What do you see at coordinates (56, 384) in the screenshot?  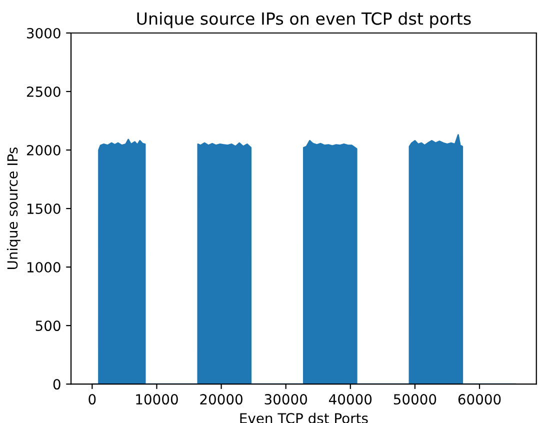 I see `y-tick-label: 0` at bounding box center [56, 384].